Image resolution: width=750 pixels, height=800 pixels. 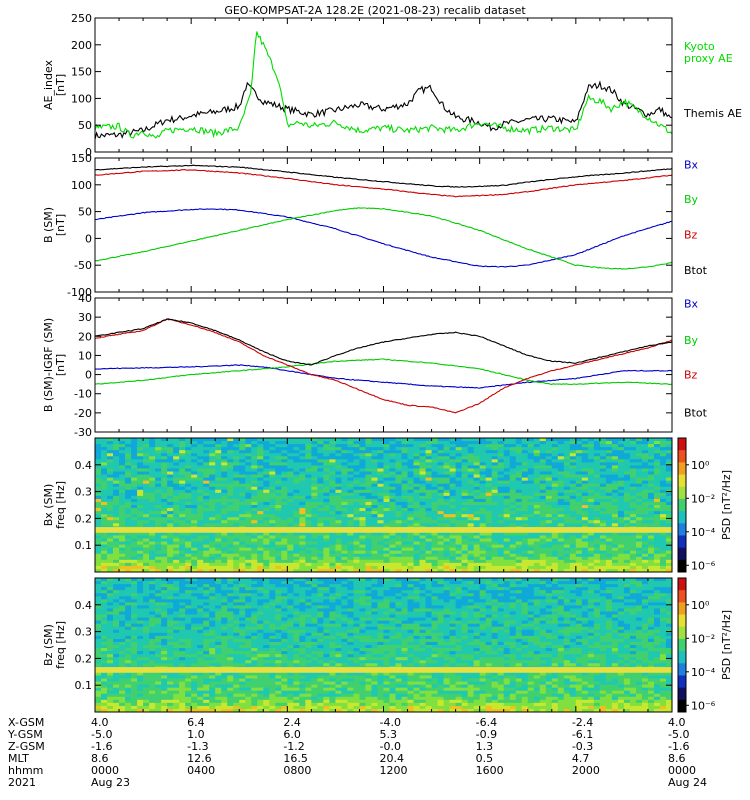 I want to click on y-tick-label: 30, so click(x=85, y=317).